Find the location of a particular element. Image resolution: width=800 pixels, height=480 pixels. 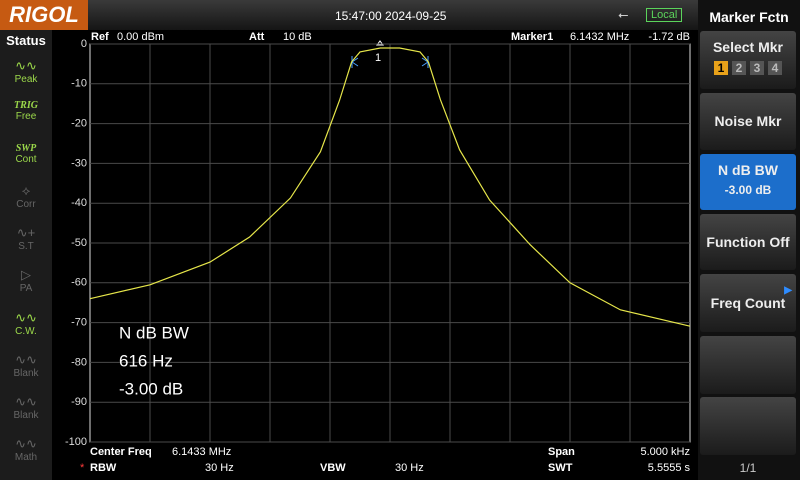

status-item: ∿∿ Peak is located at coordinates (26, 71).